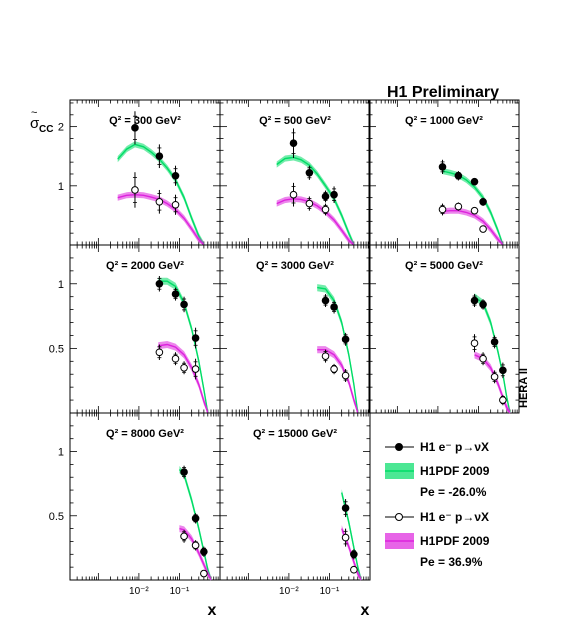 The width and height of the screenshot is (567, 639). I want to click on panel-q2-label: Q² = 300 GeV², so click(145, 121).